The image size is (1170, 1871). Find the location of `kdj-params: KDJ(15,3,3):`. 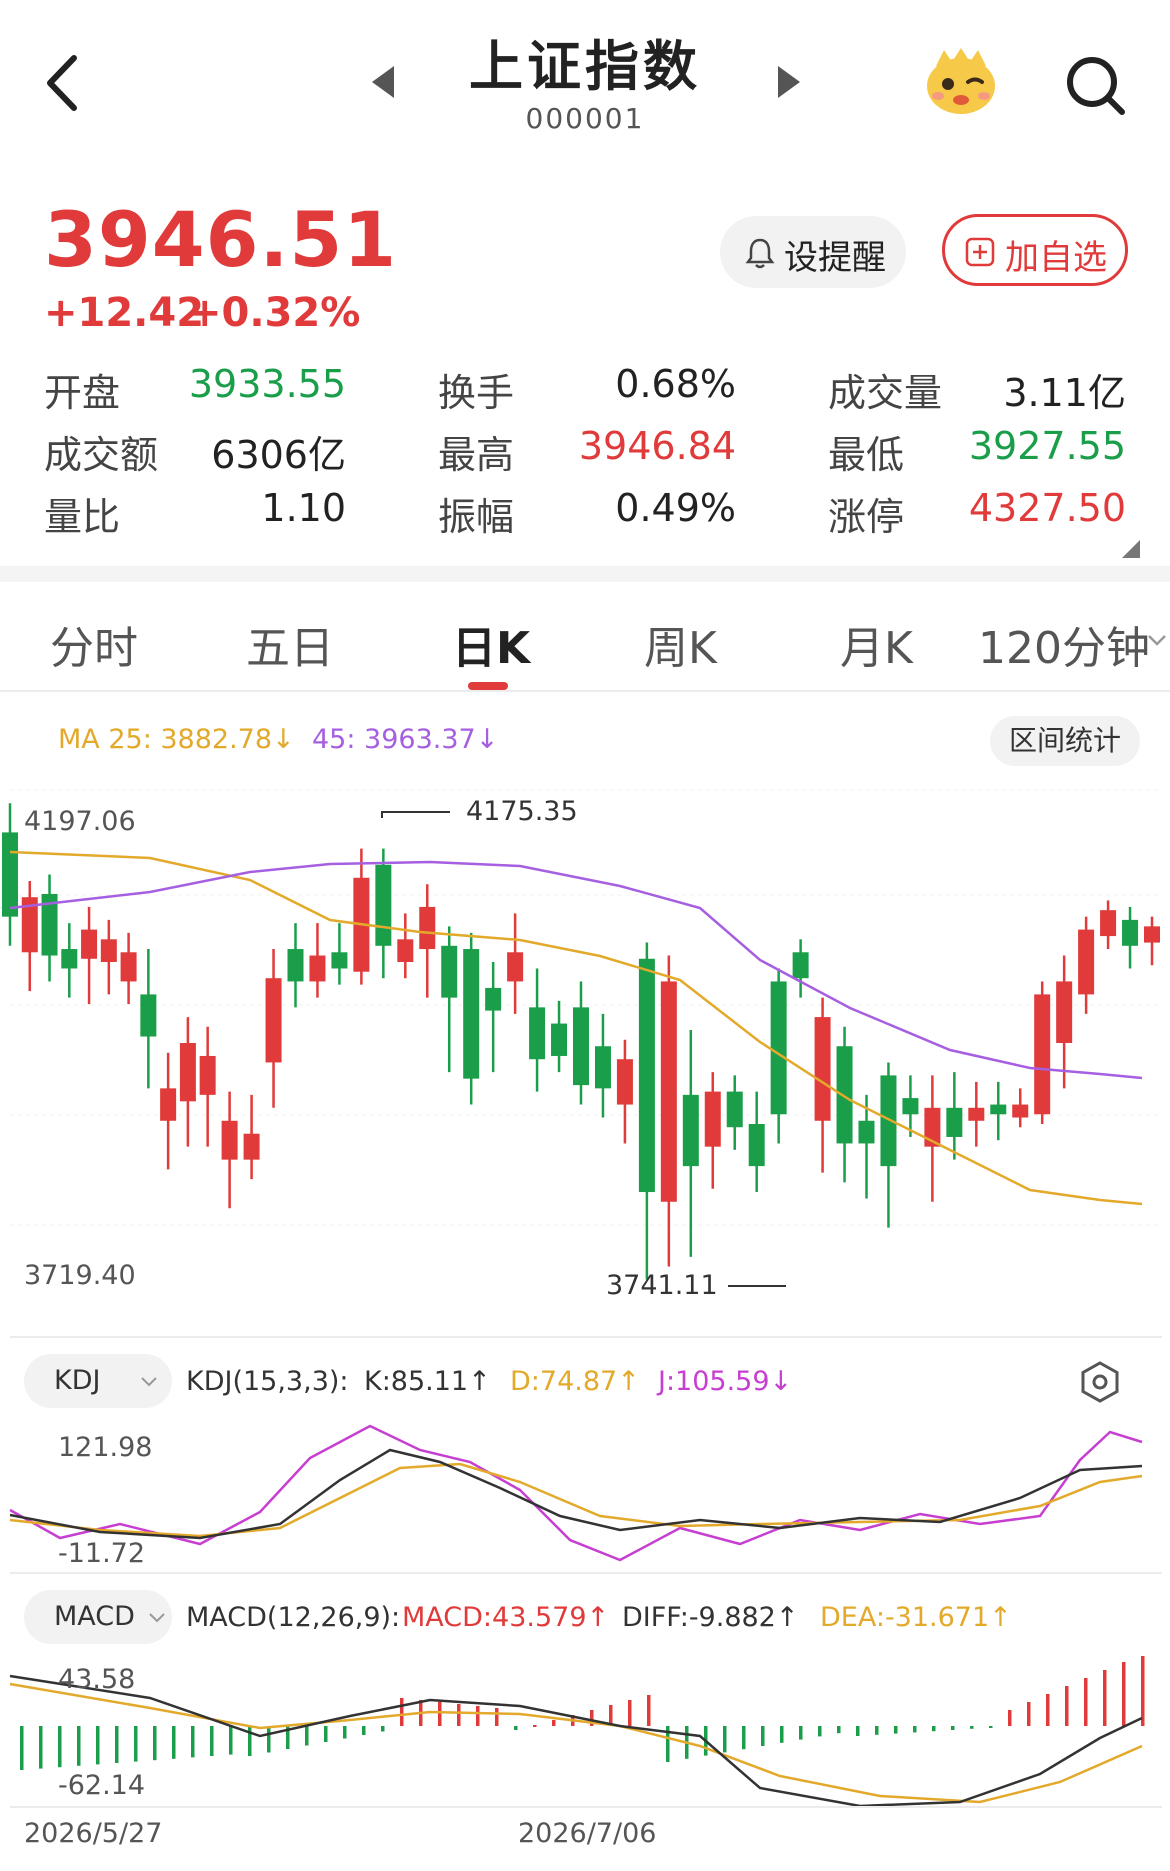

kdj-params: KDJ(15,3,3): is located at coordinates (267, 1381).